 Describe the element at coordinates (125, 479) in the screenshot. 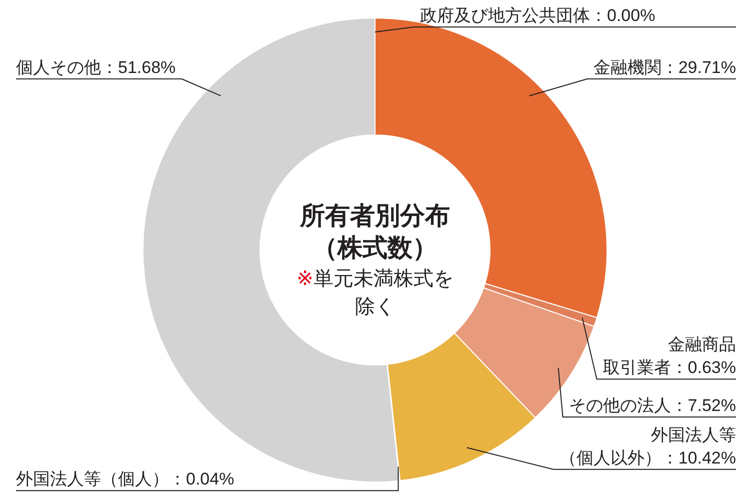

I see `slice-label: 外国法人等（個人）：0.04%` at that location.